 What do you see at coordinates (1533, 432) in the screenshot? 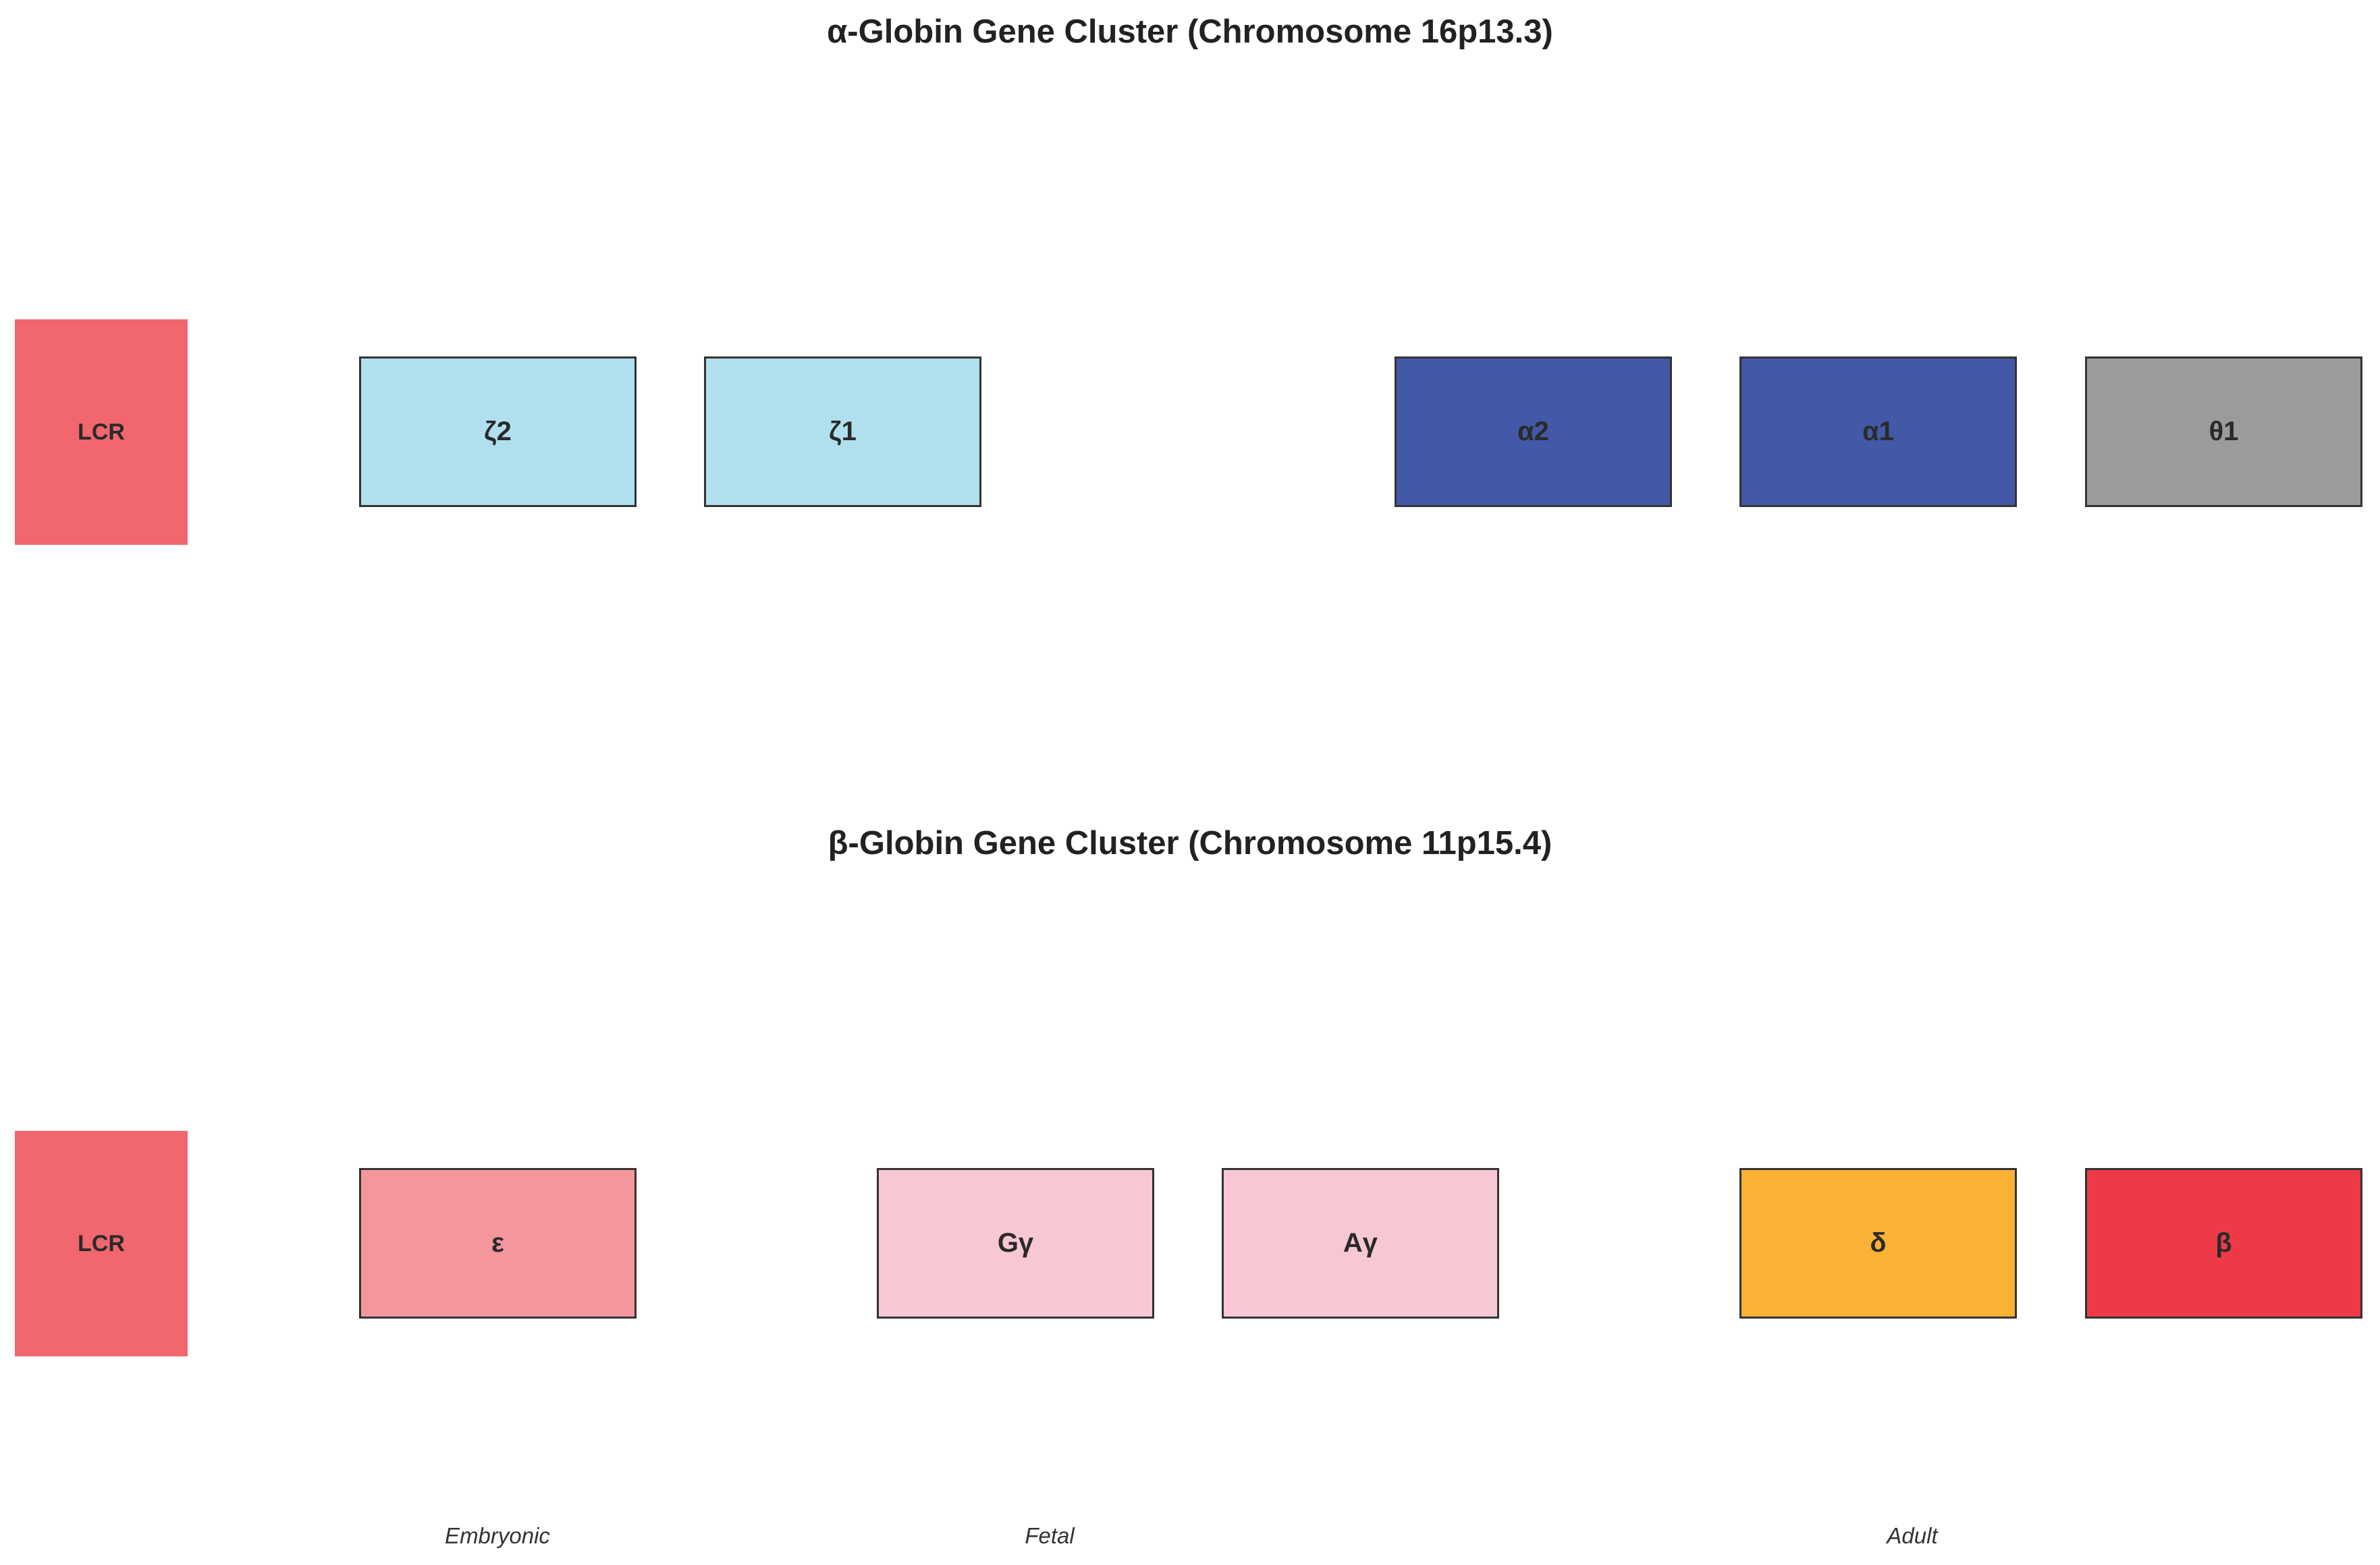
I see `gene-alpha2: α2` at bounding box center [1533, 432].